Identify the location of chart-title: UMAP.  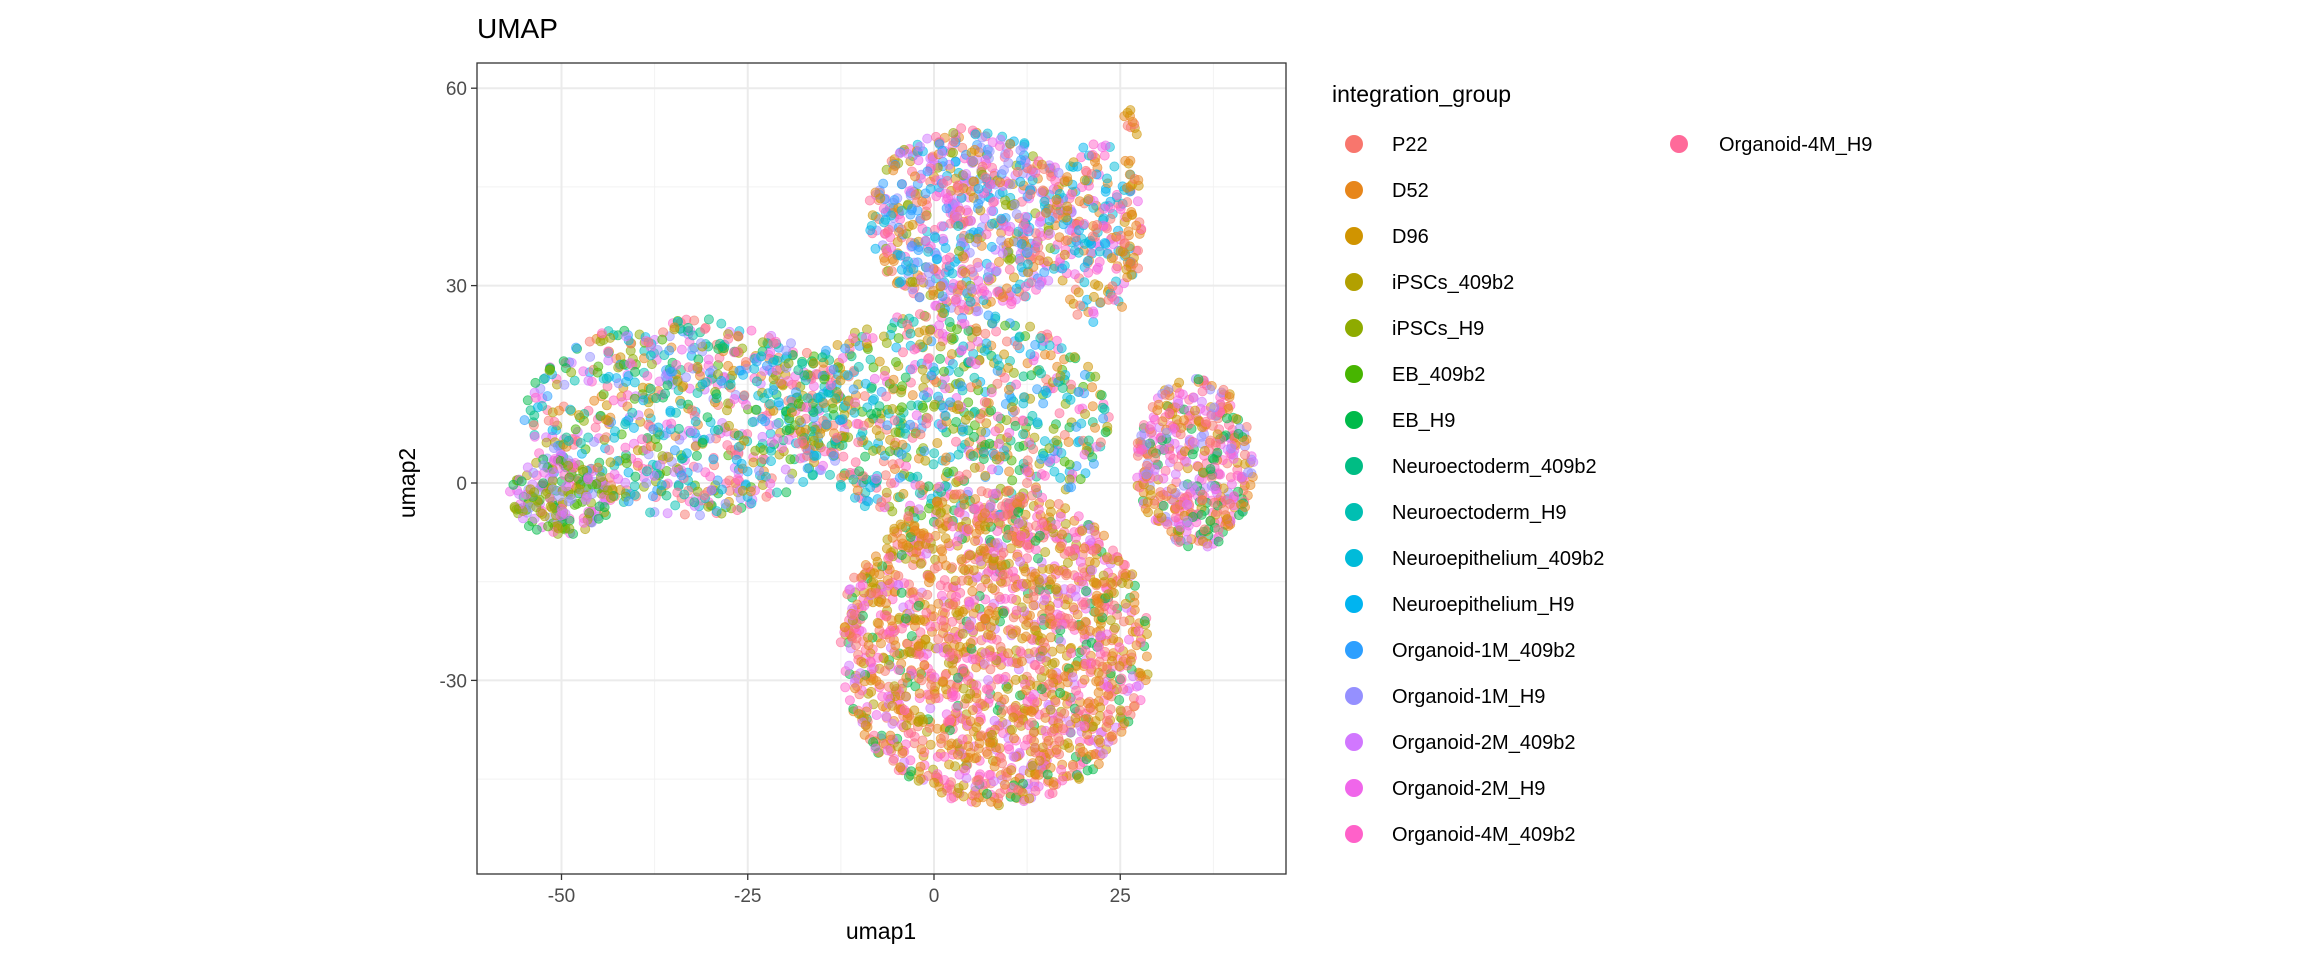
(517, 28).